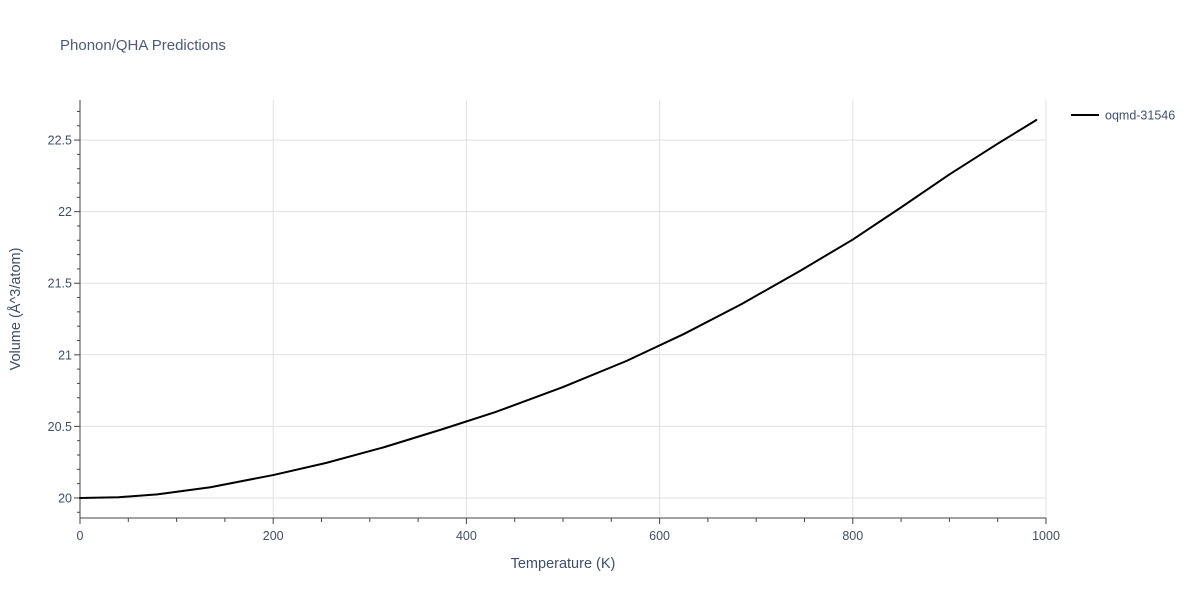 Image resolution: width=1200 pixels, height=600 pixels. What do you see at coordinates (60, 284) in the screenshot?
I see `y-tick-label: 21.5` at bounding box center [60, 284].